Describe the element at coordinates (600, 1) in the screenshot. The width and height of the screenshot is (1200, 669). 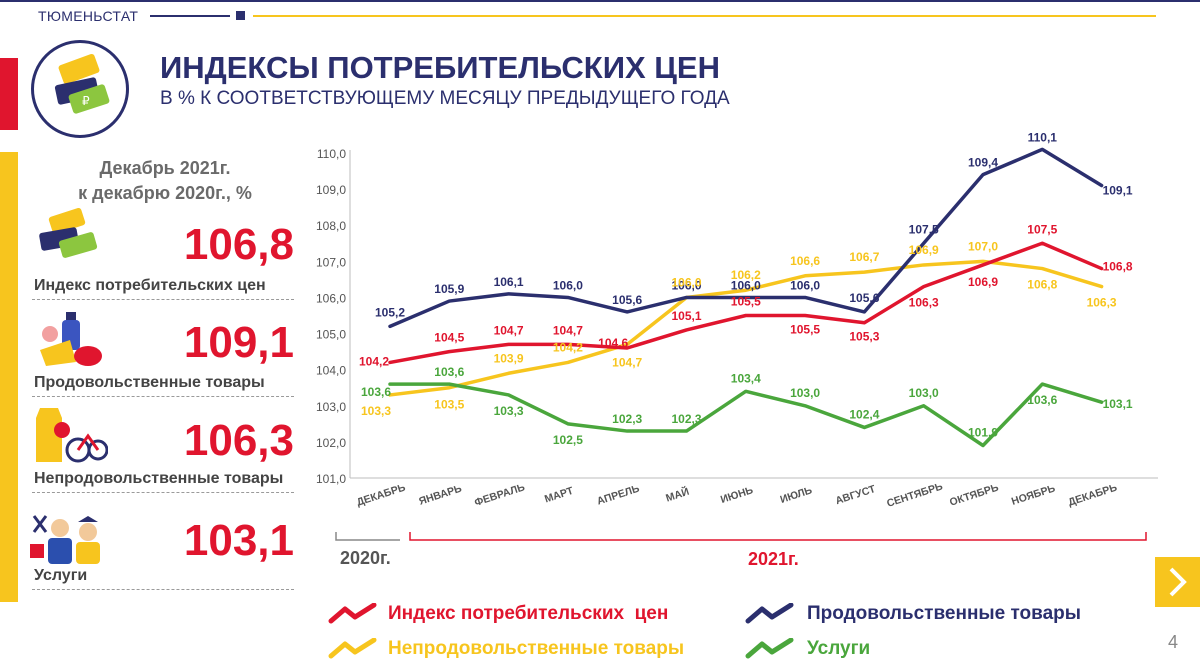
I see `top-rule` at that location.